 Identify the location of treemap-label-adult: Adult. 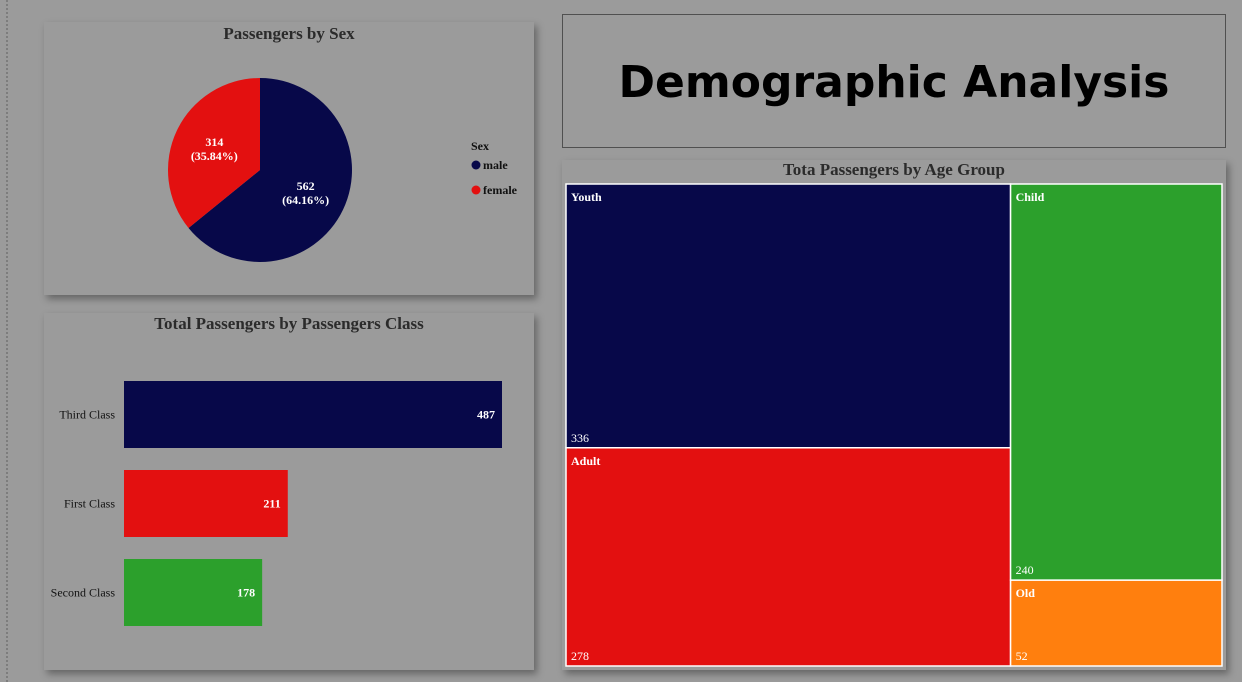
(585, 461).